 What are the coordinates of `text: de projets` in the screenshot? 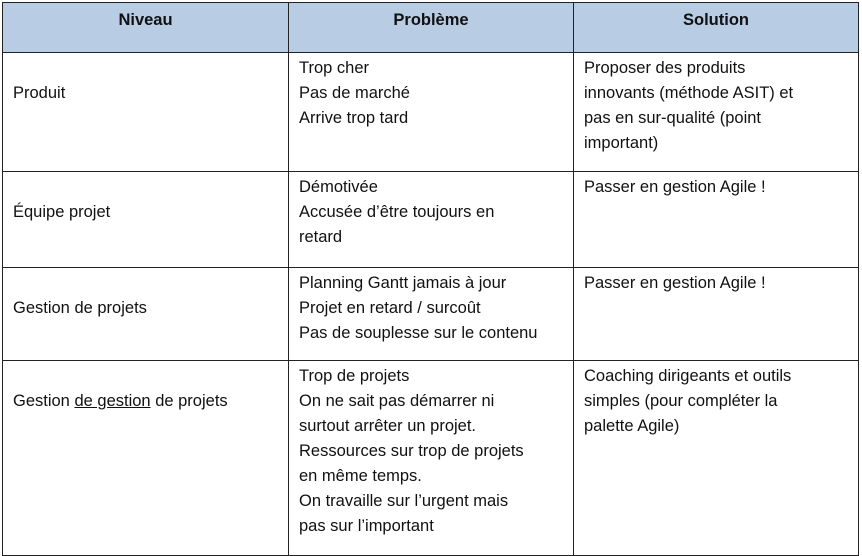 It's located at (189, 401).